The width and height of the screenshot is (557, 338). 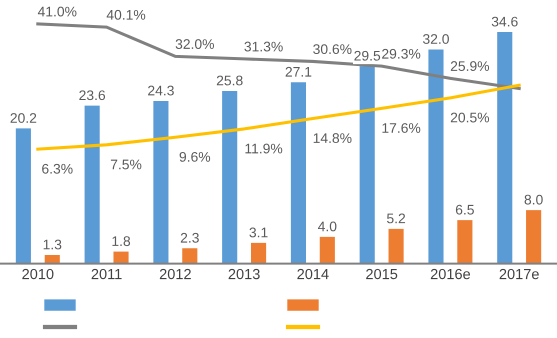 What do you see at coordinates (382, 274) in the screenshot?
I see `x-tick-label: 2015` at bounding box center [382, 274].